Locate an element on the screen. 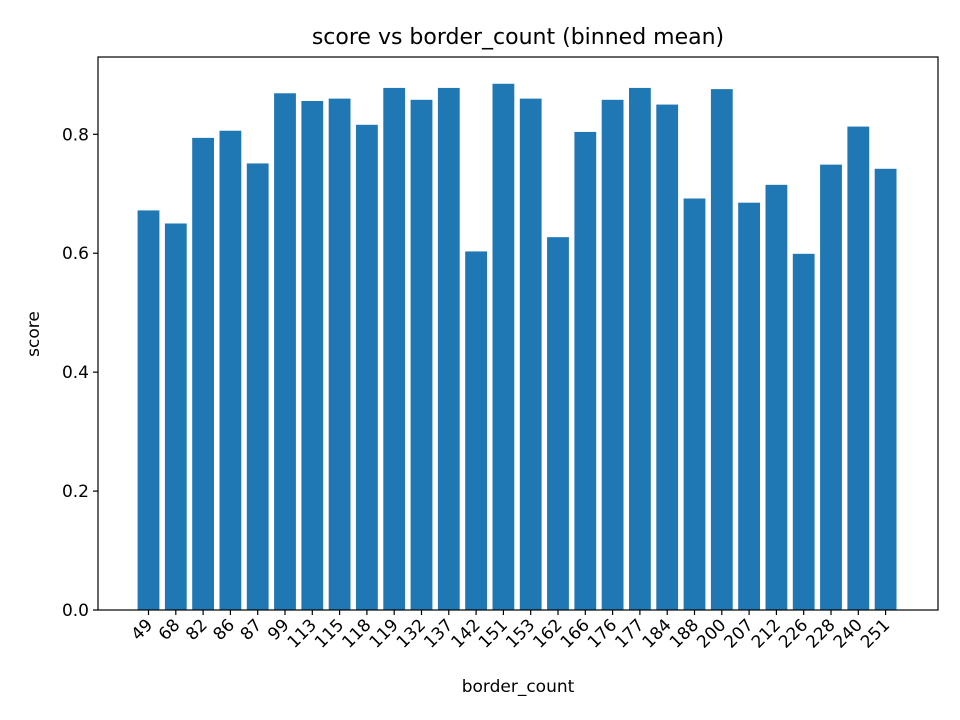 This screenshot has width=960, height=720. chart-title: score vs border_count (binned mean) is located at coordinates (518, 37).